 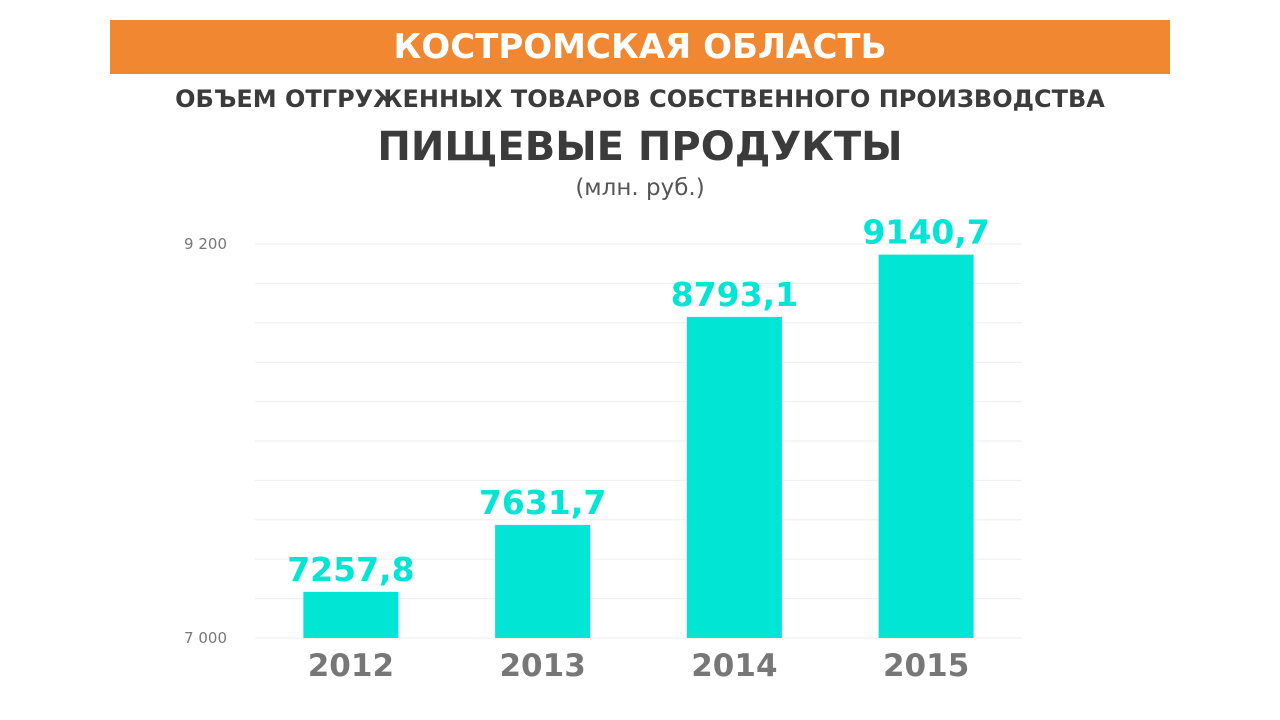 What do you see at coordinates (640, 147) in the screenshot?
I see `chart-title: ПИЩЕВЫЕ ПРОДУКТЫ` at bounding box center [640, 147].